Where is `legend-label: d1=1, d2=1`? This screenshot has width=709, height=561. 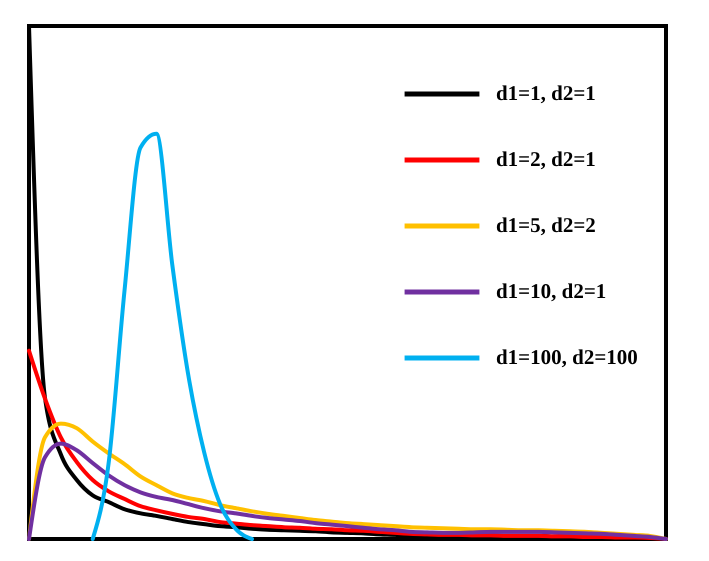 legend-label: d1=1, d2=1 is located at coordinates (546, 93).